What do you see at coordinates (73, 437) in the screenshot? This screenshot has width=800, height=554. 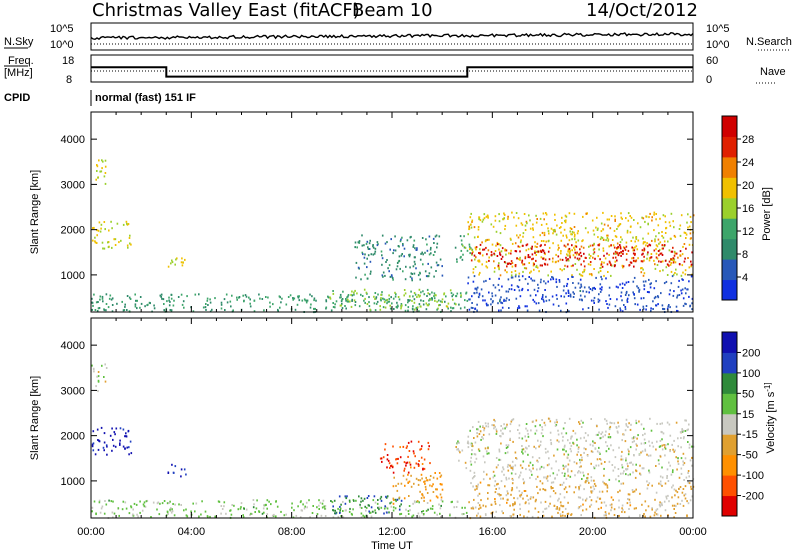 I see `y-tick-label: 2000` at bounding box center [73, 437].